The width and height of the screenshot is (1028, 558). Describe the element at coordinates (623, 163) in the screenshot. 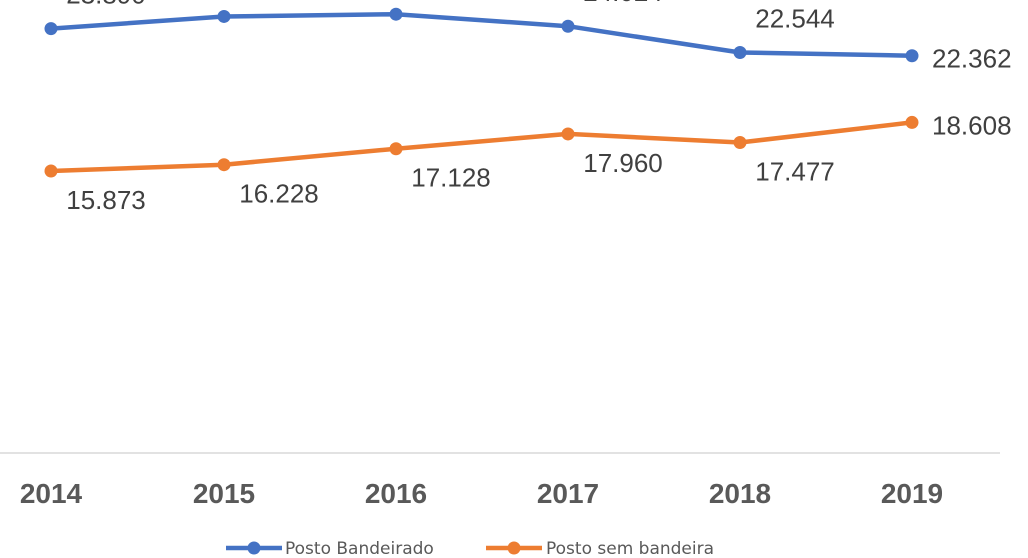

I see `data-label: 17.960` at that location.